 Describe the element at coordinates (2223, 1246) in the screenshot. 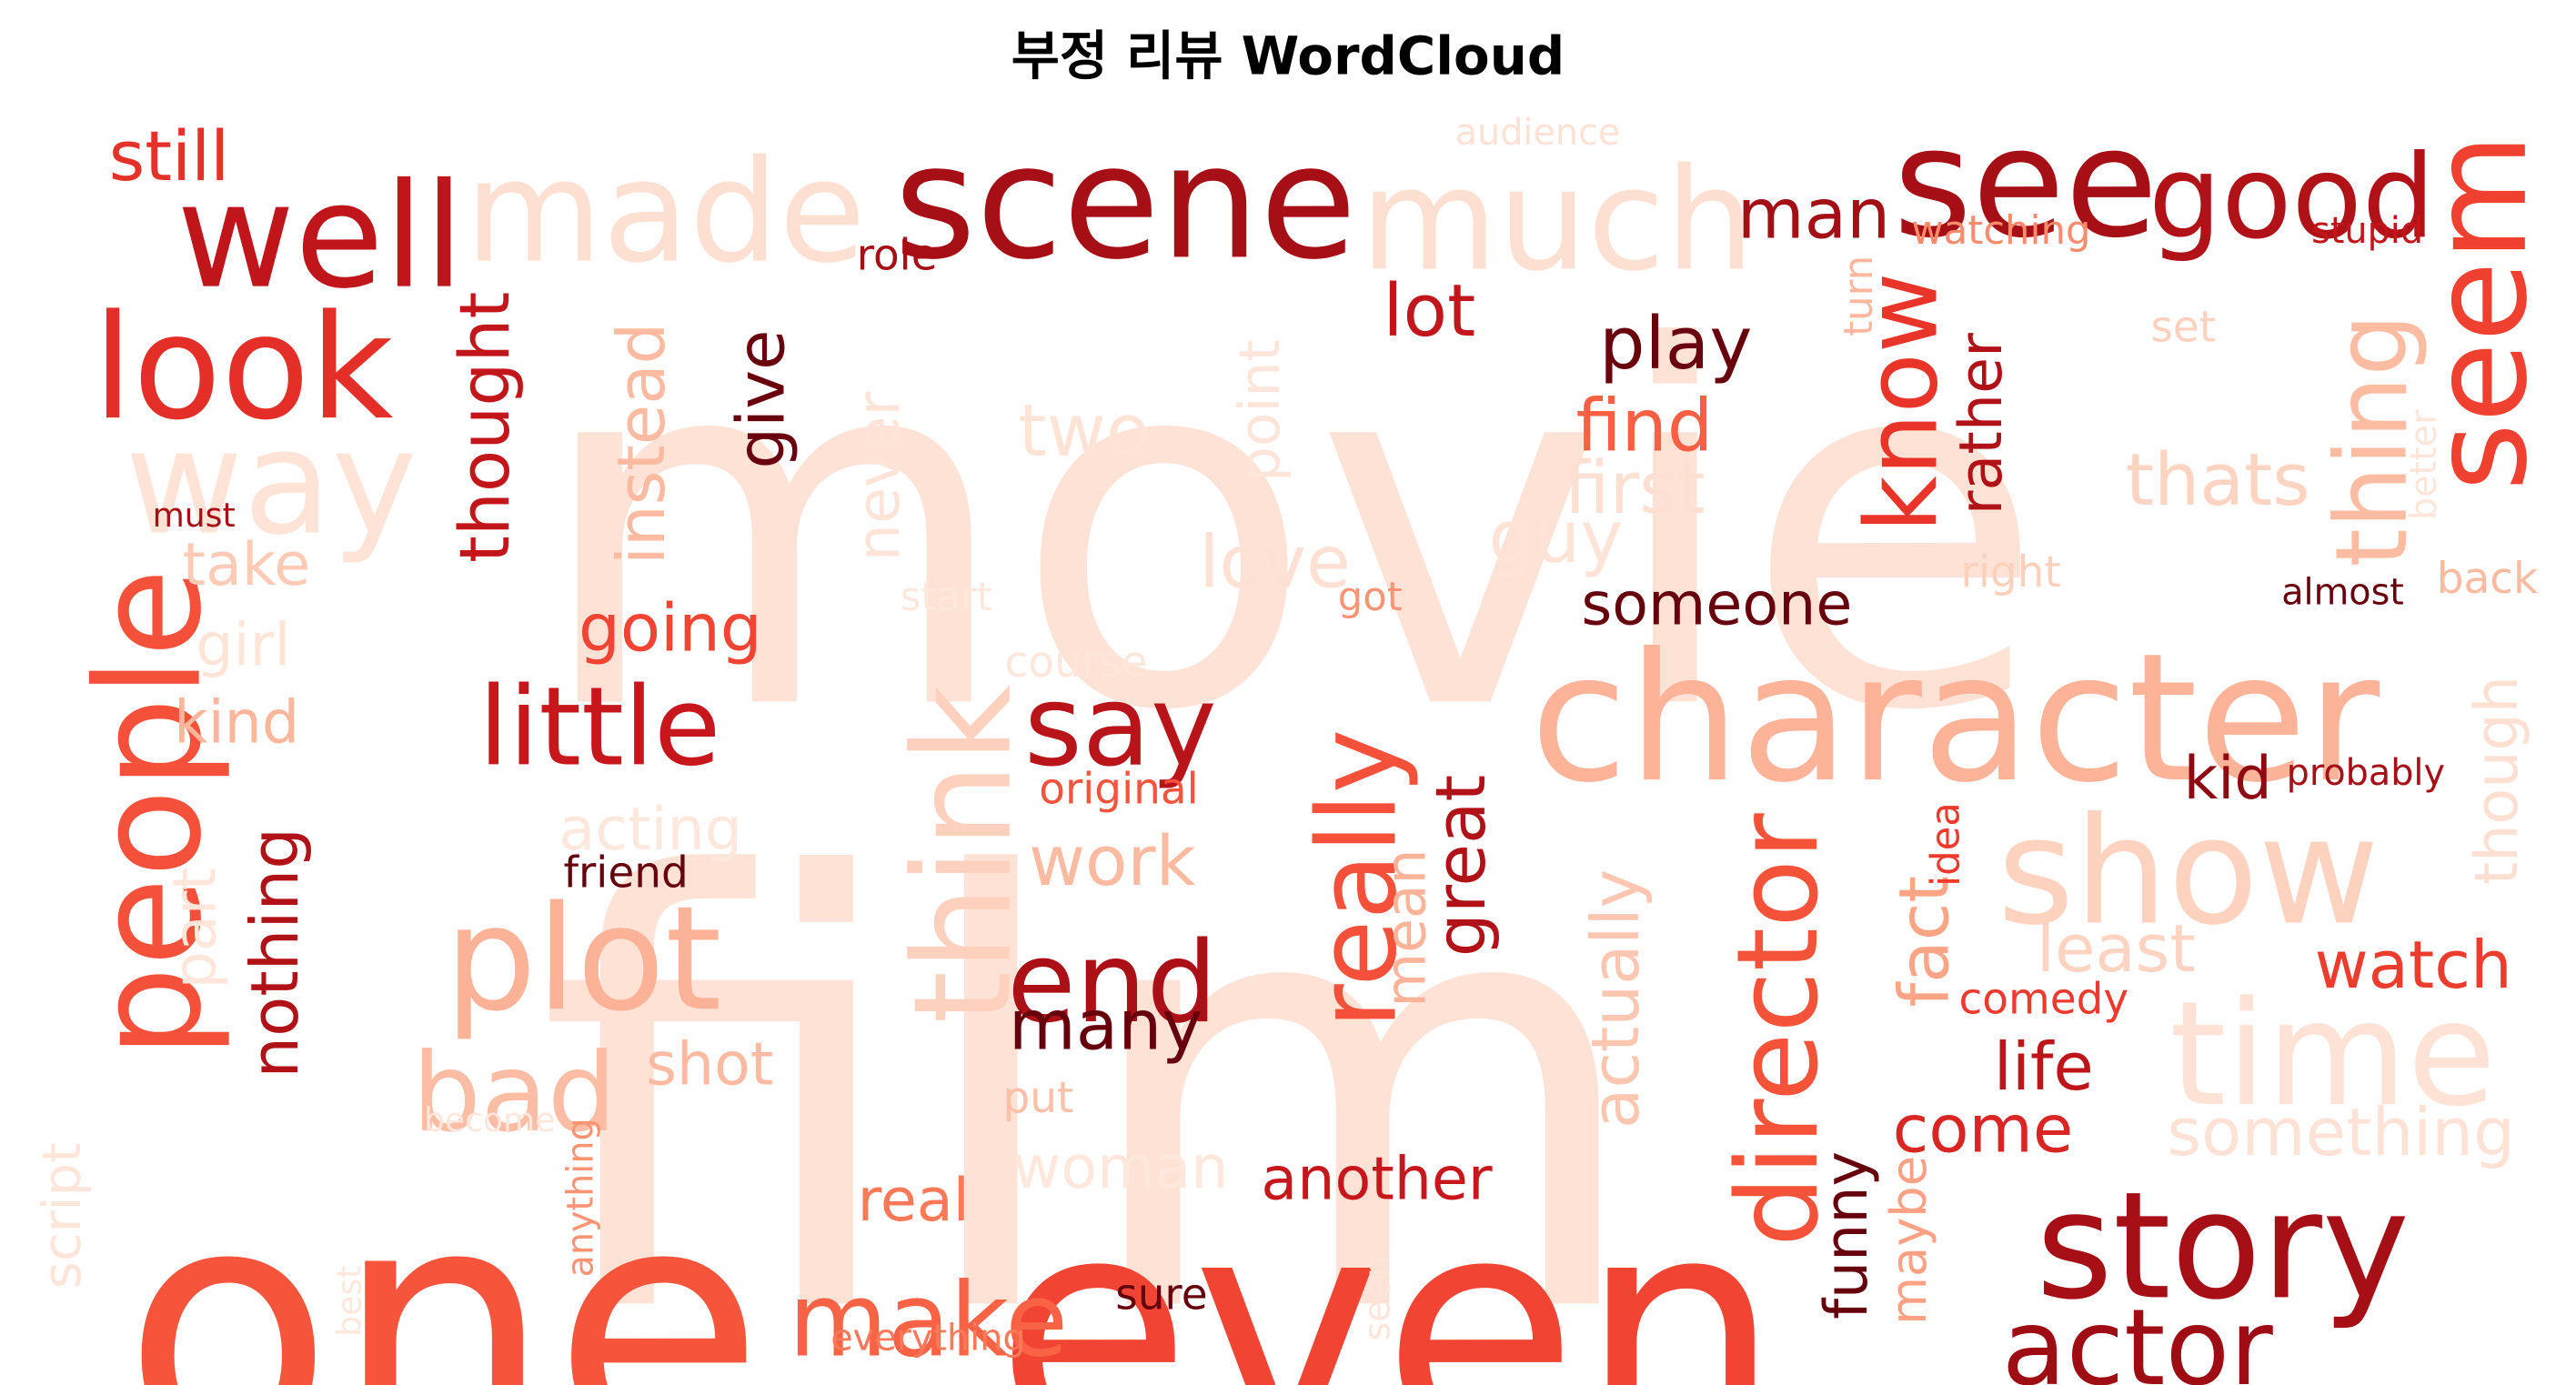

I see `word-story: story` at that location.